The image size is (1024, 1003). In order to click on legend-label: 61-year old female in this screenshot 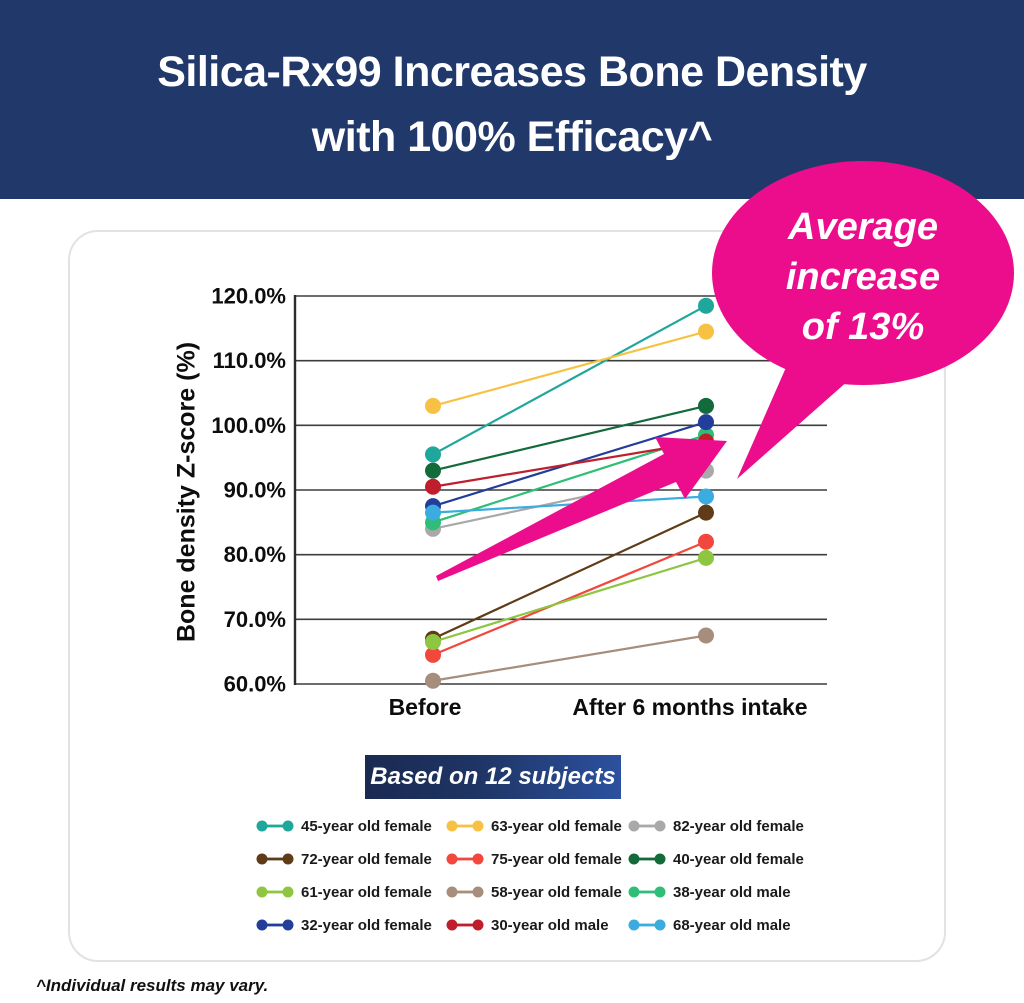, I will do `click(366, 892)`.